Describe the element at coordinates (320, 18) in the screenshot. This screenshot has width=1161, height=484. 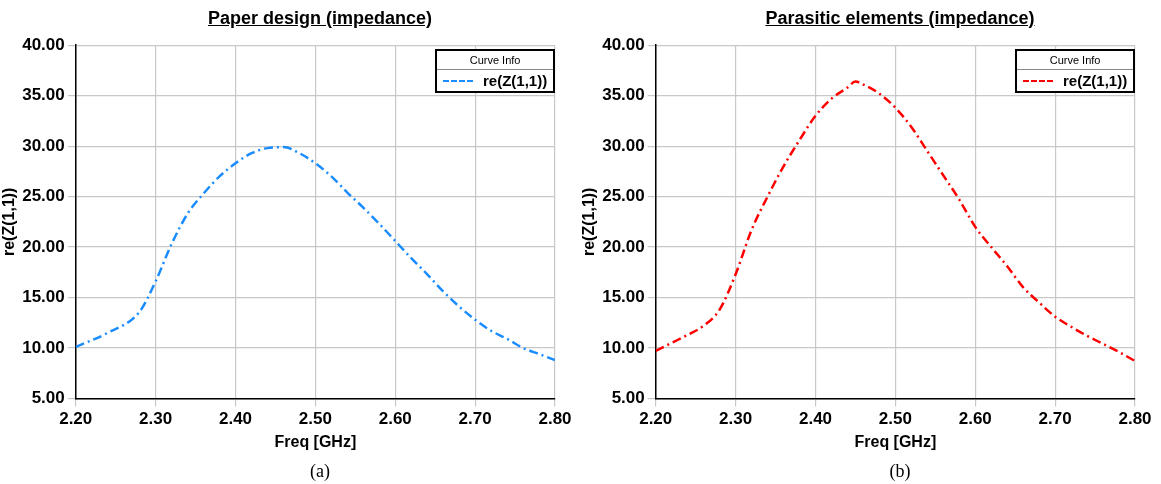
I see `chart-title: Paper design (impedance)` at that location.